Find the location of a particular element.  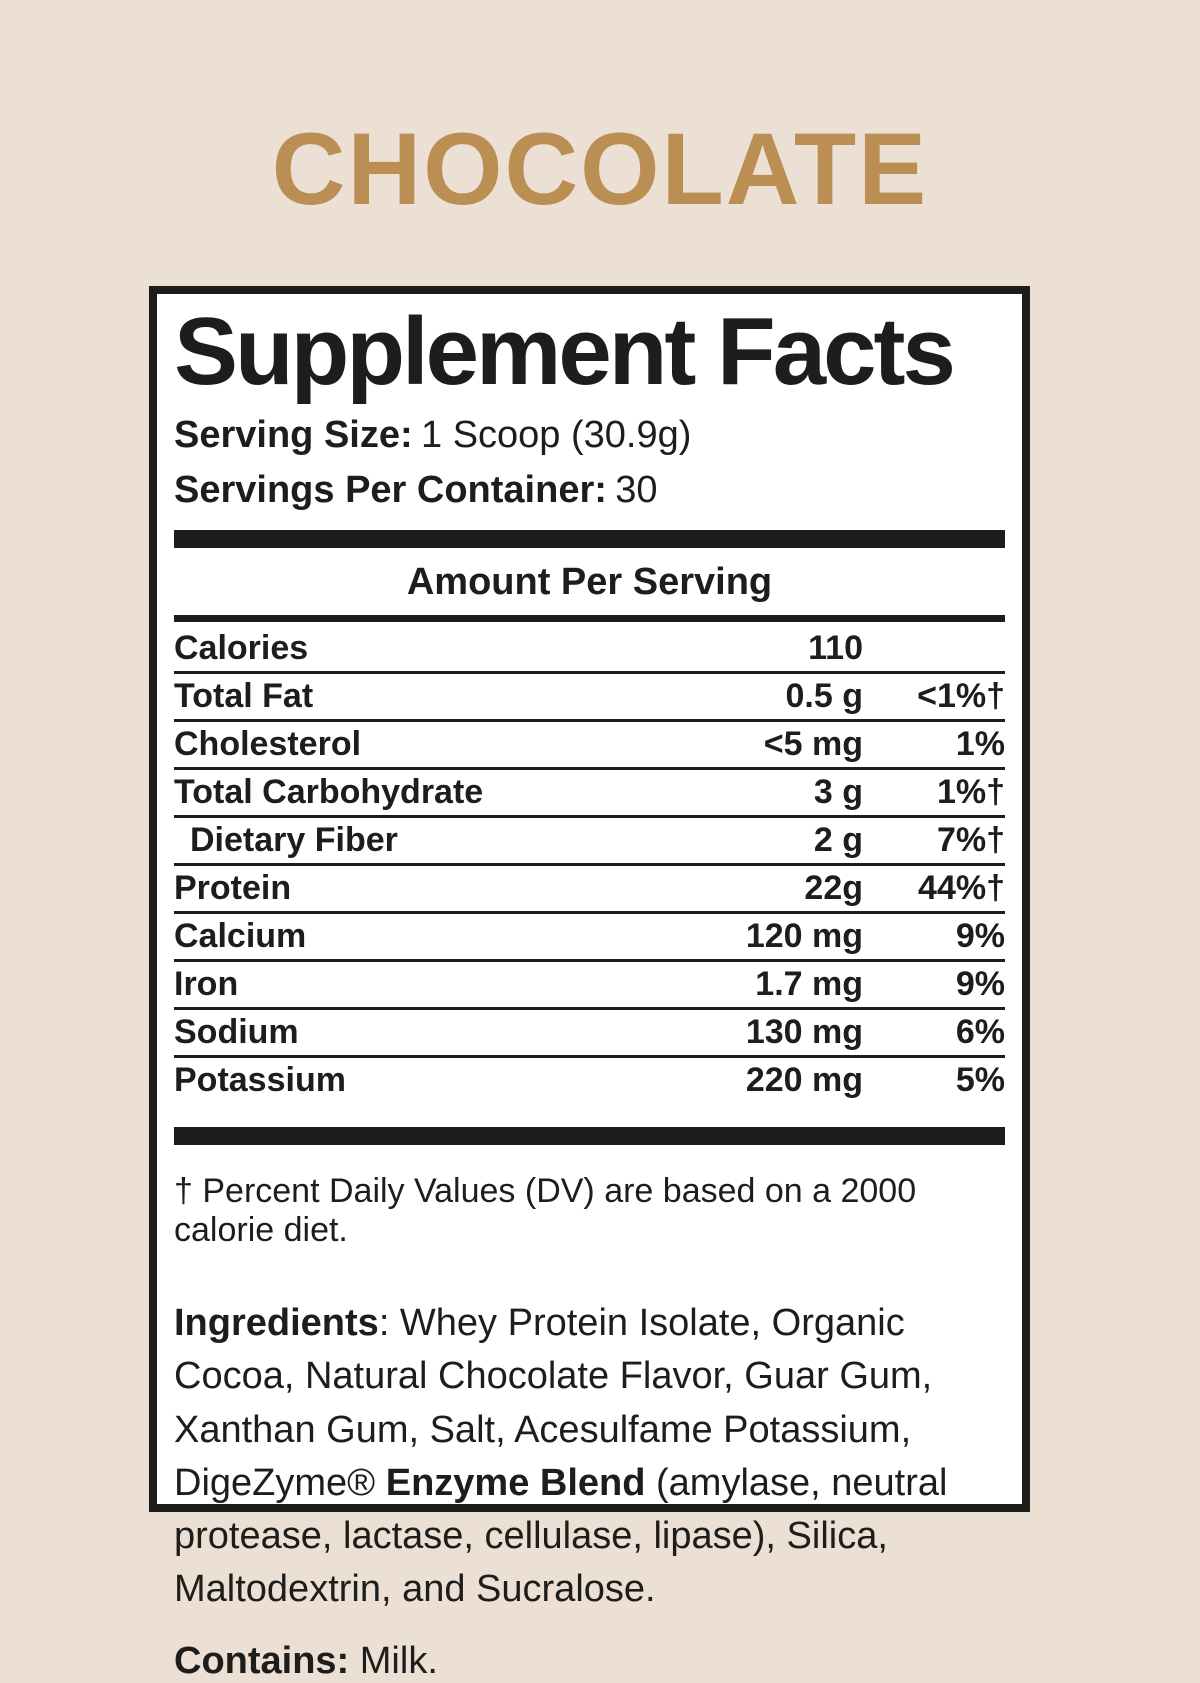

supplement-facts-heading: Supplement Facts is located at coordinates (565, 351).